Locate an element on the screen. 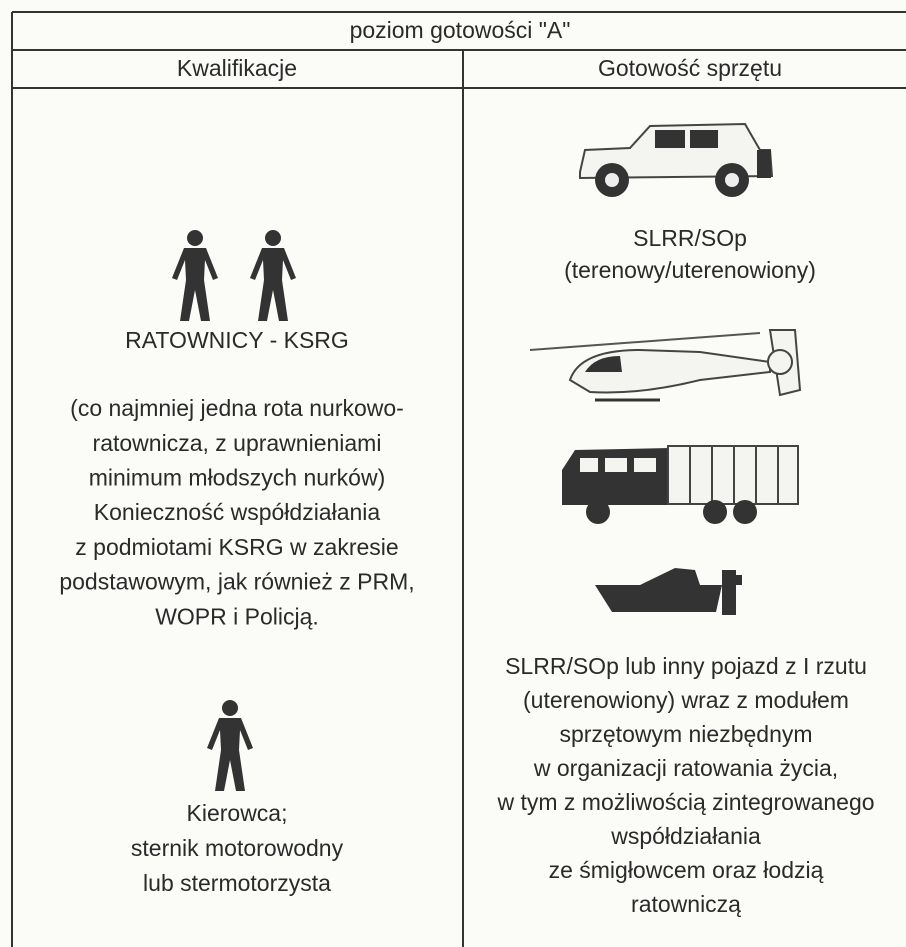  helicopter-icon is located at coordinates (665, 365).